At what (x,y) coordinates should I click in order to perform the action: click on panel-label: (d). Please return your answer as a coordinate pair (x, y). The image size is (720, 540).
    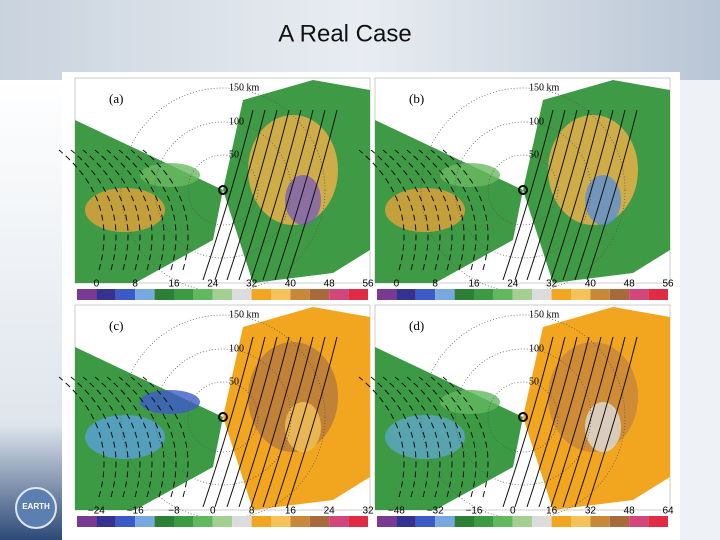
    Looking at the image, I should click on (416, 325).